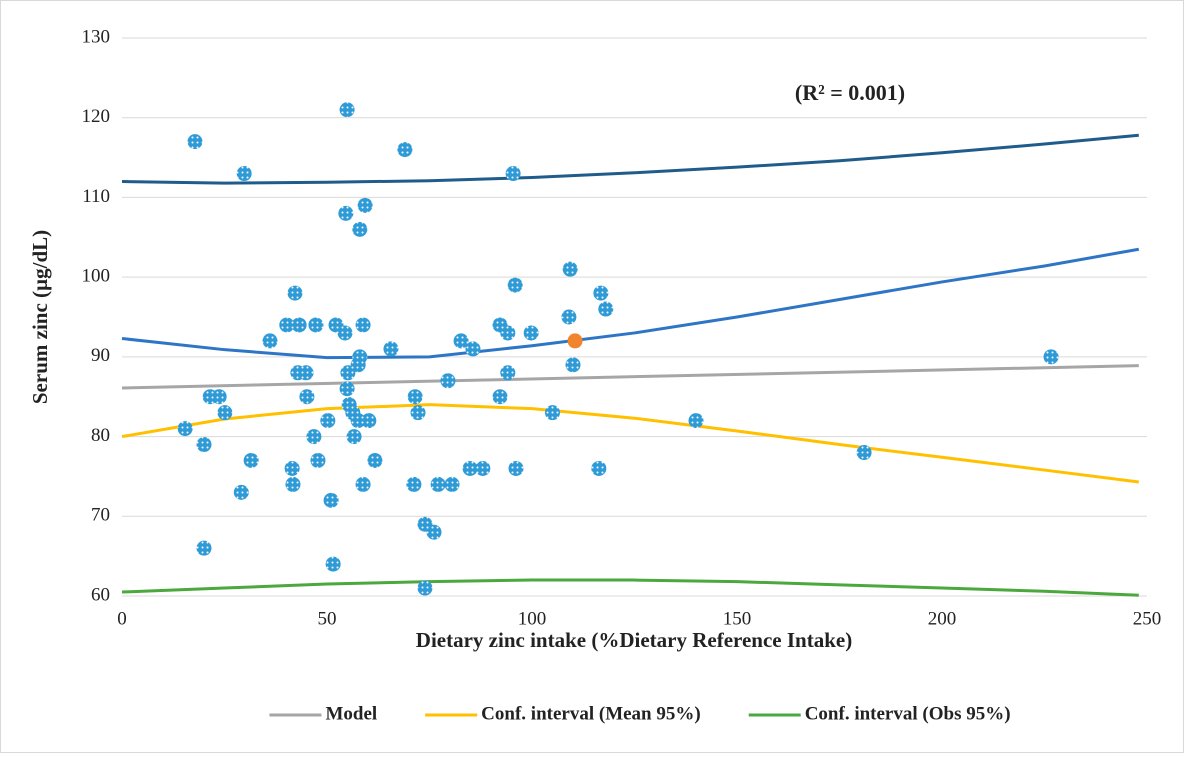  Describe the element at coordinates (96, 36) in the screenshot. I see `y-tick-label: 130` at that location.